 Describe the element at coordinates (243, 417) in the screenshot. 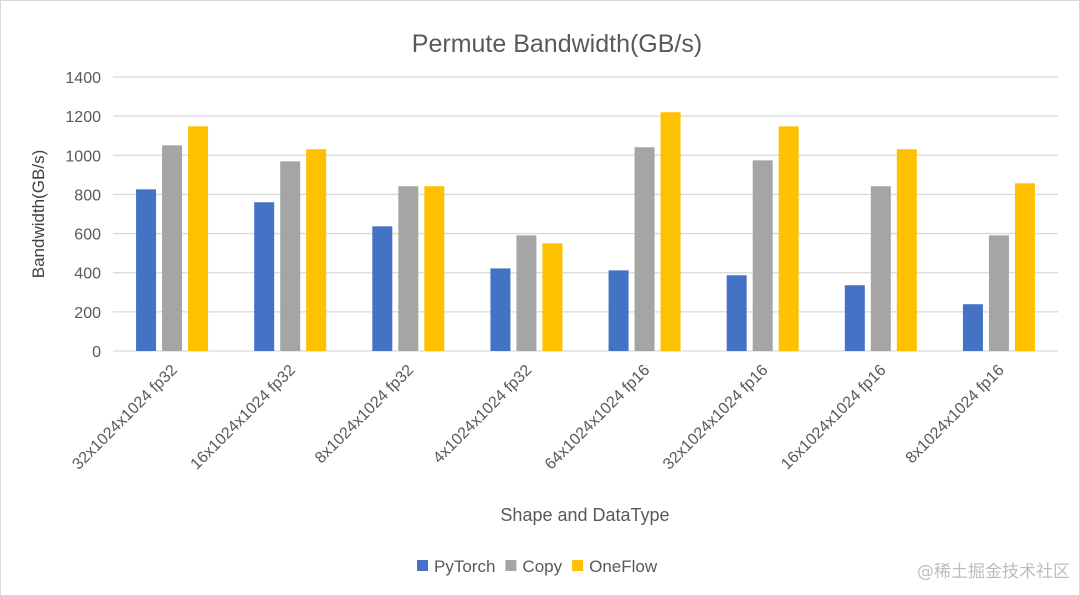

I see `x-tick-label: 16x1024x1024 fp32` at that location.